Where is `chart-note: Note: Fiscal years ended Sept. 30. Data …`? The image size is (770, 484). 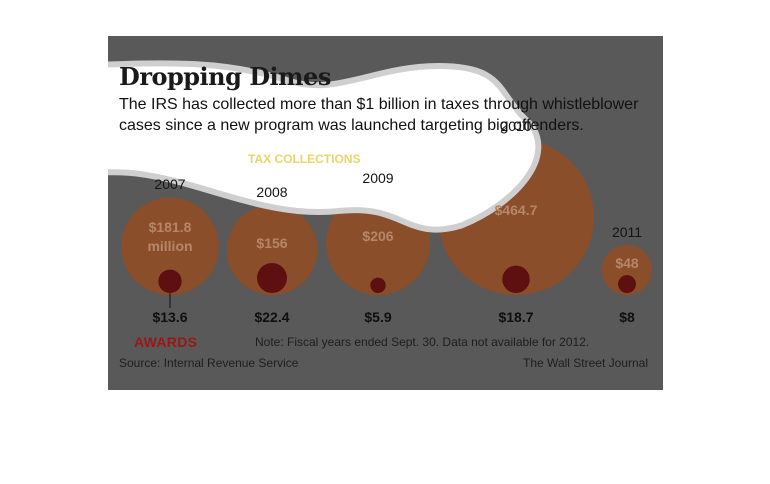
chart-note: Note: Fiscal years ended Sept. 30. Data … is located at coordinates (422, 342).